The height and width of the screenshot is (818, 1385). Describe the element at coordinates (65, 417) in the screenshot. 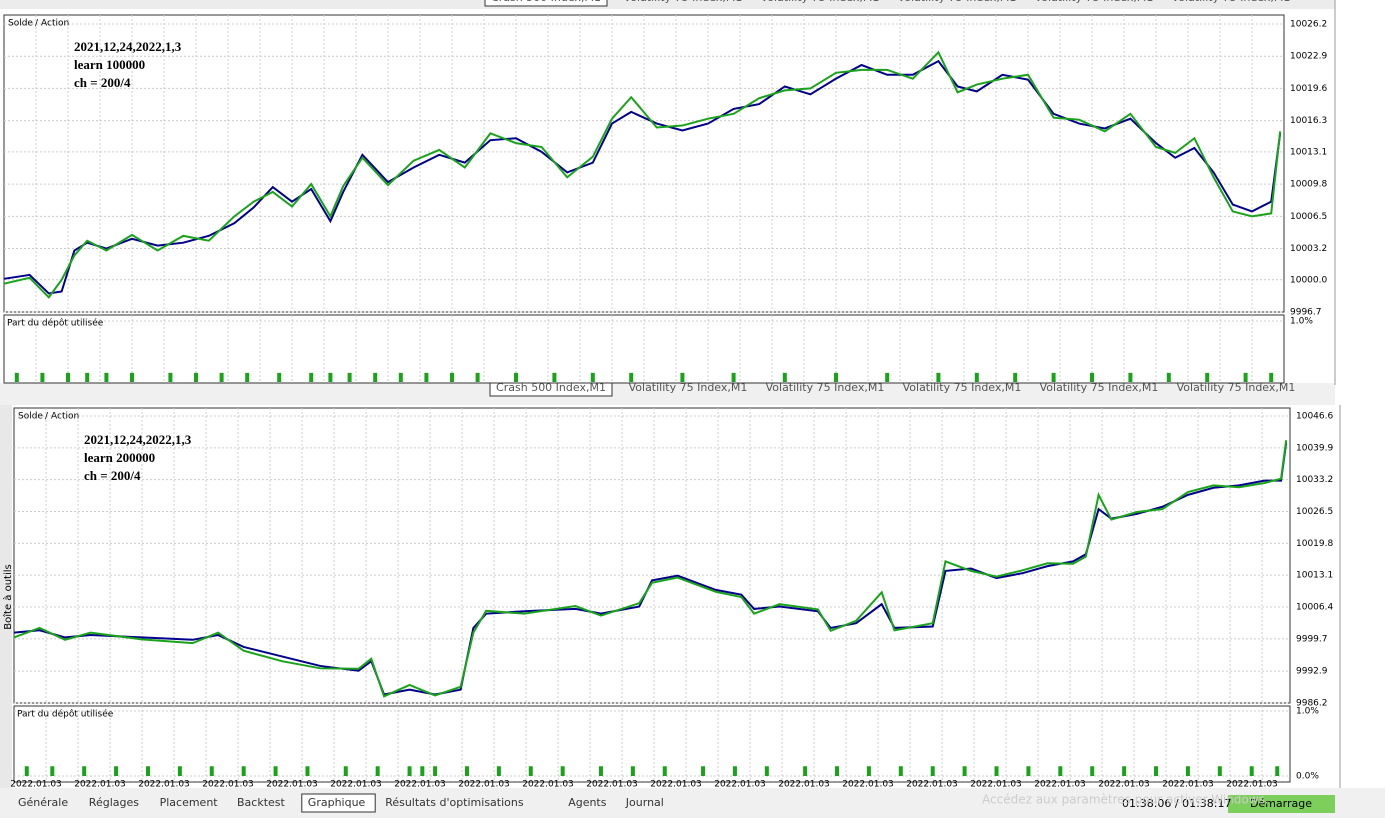

I see `legend-entry: Action` at that location.